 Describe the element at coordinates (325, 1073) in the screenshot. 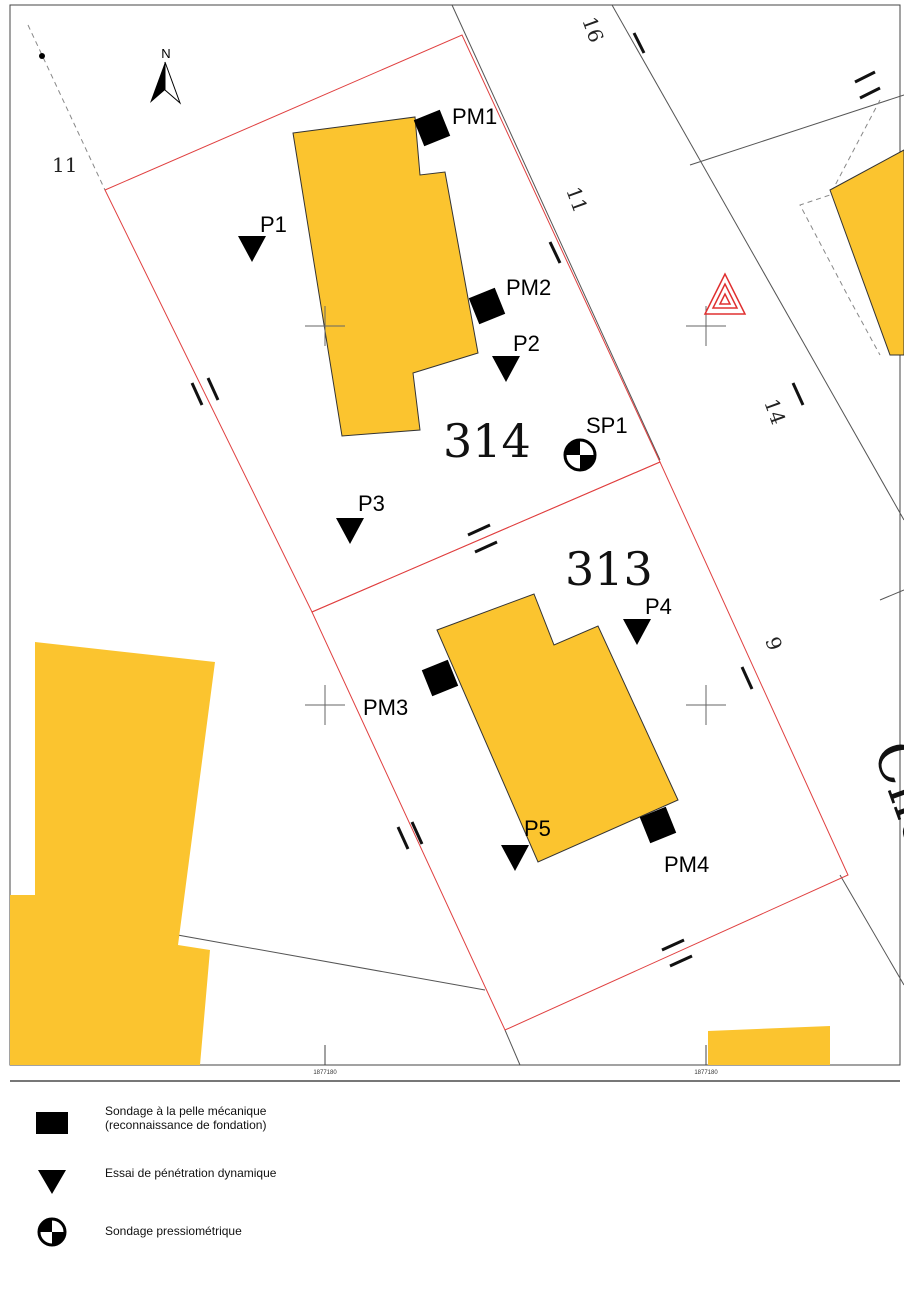

I see `grid-tick-left: 1877180` at that location.